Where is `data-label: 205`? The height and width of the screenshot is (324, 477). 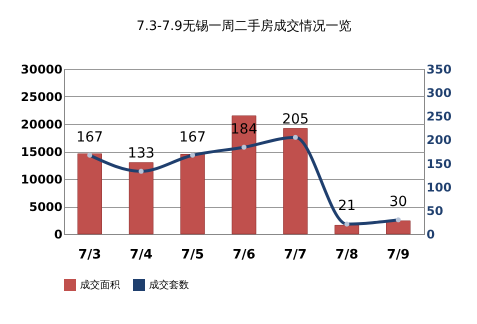
data-label: 205 is located at coordinates (295, 119).